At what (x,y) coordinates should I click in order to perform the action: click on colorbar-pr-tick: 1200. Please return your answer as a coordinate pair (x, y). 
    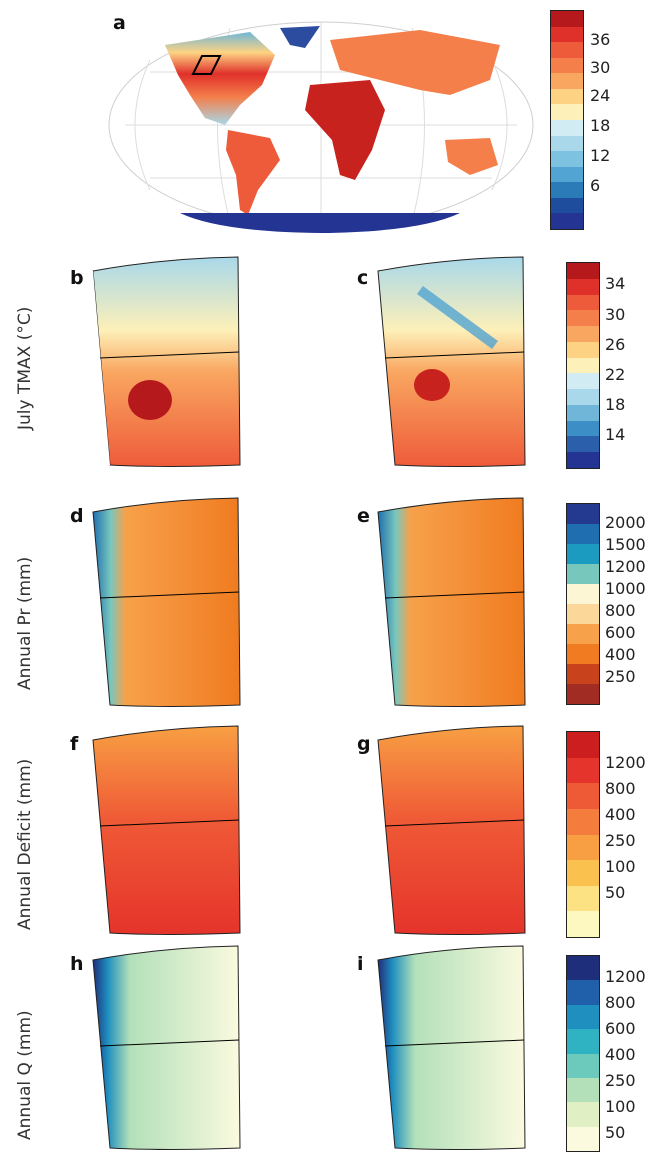
    Looking at the image, I should click on (625, 566).